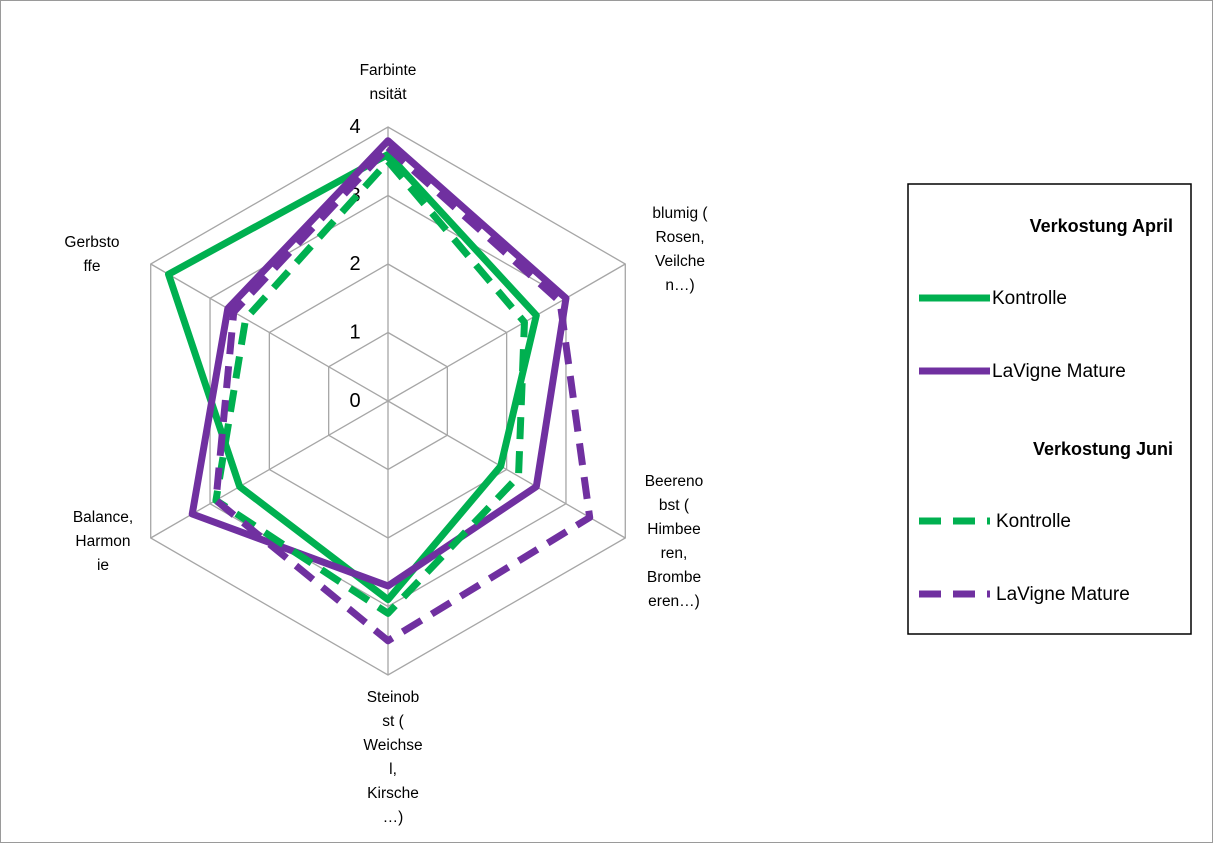 The image size is (1213, 848). I want to click on axis-label-line: Beereno, so click(674, 481).